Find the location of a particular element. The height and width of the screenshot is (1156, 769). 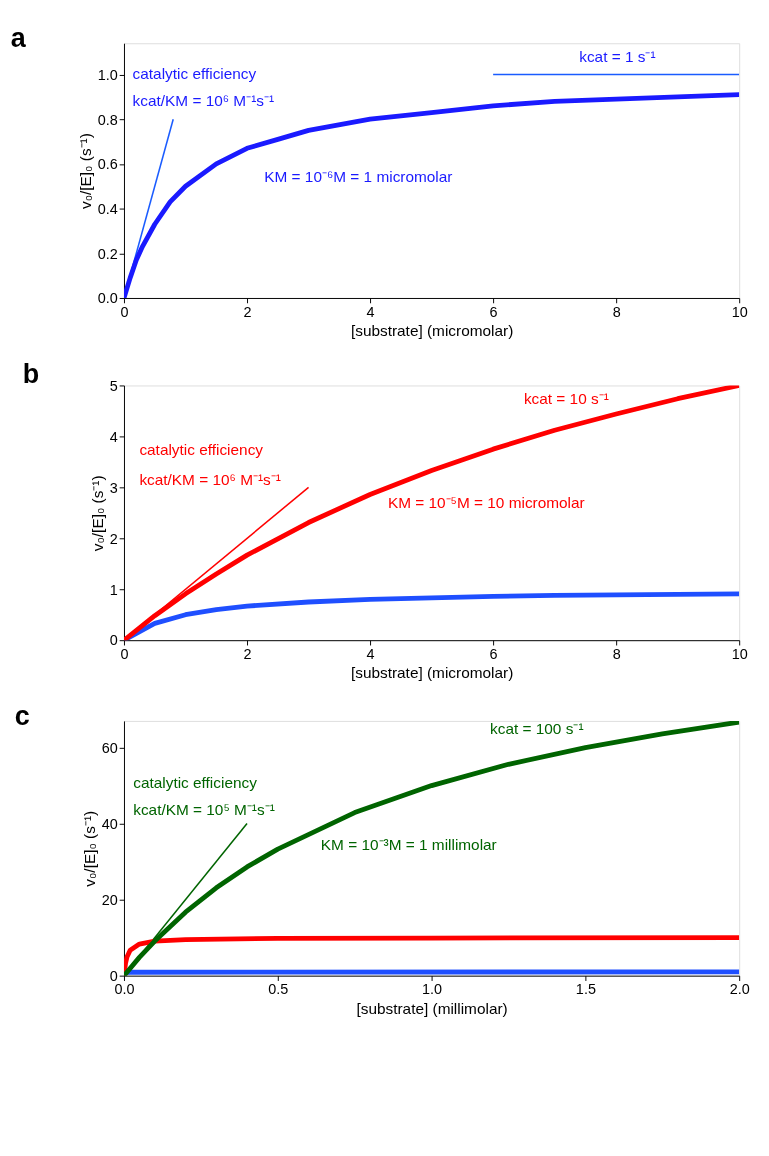

annotation: KM = 10⁻⁵M = 10 micromolar is located at coordinates (486, 503).